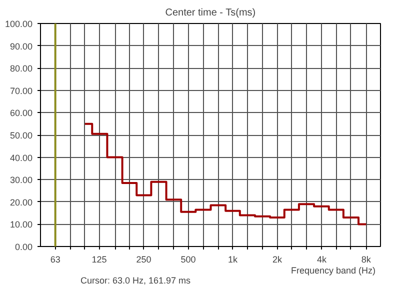 This screenshot has width=400, height=287. What do you see at coordinates (188, 259) in the screenshot?
I see `x-tick-label: 500` at bounding box center [188, 259].